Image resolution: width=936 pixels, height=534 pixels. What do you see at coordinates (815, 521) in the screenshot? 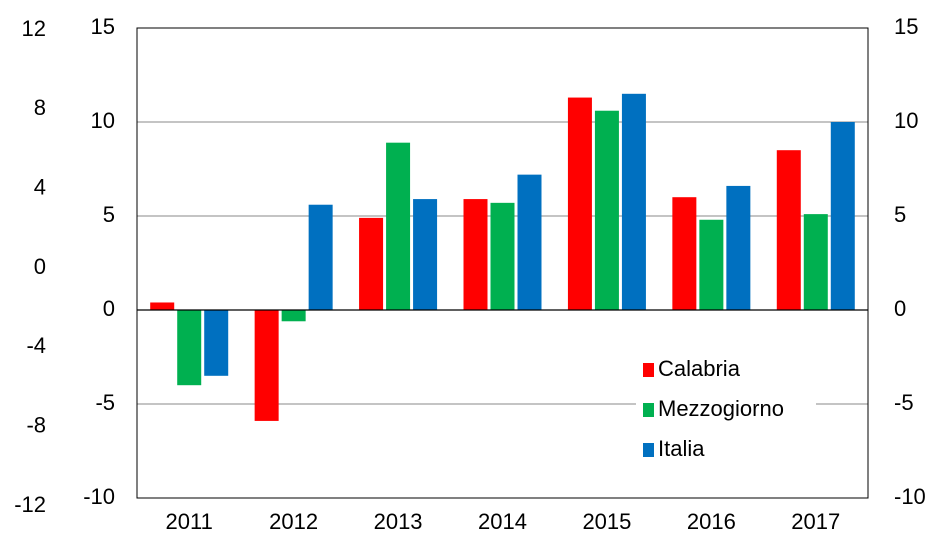
I see `x-tick-label: 2017` at bounding box center [815, 521].